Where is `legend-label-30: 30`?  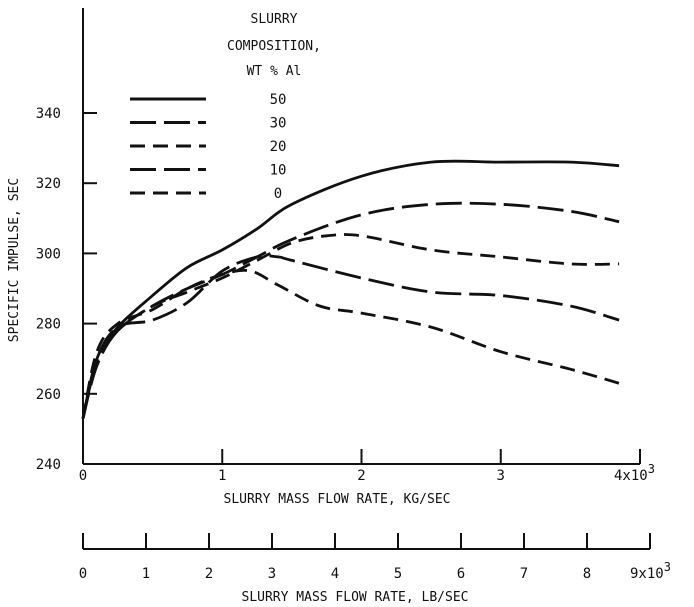
legend-label-30: 30 is located at coordinates (278, 124).